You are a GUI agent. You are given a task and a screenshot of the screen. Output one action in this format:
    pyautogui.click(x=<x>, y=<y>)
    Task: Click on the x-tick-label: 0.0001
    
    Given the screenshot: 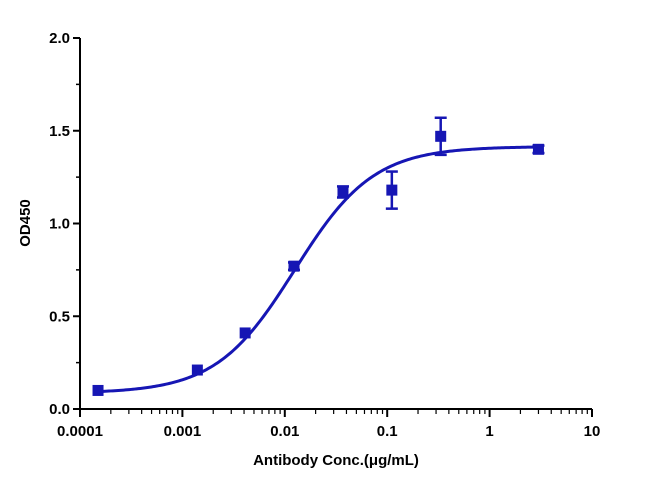 What is the action you would take?
    pyautogui.click(x=80, y=431)
    